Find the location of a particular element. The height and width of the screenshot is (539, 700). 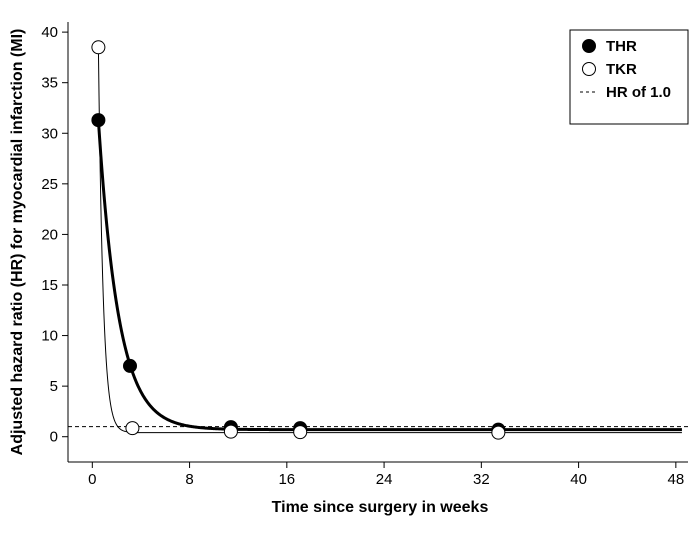

y-tick-label: 40 is located at coordinates (49, 32).